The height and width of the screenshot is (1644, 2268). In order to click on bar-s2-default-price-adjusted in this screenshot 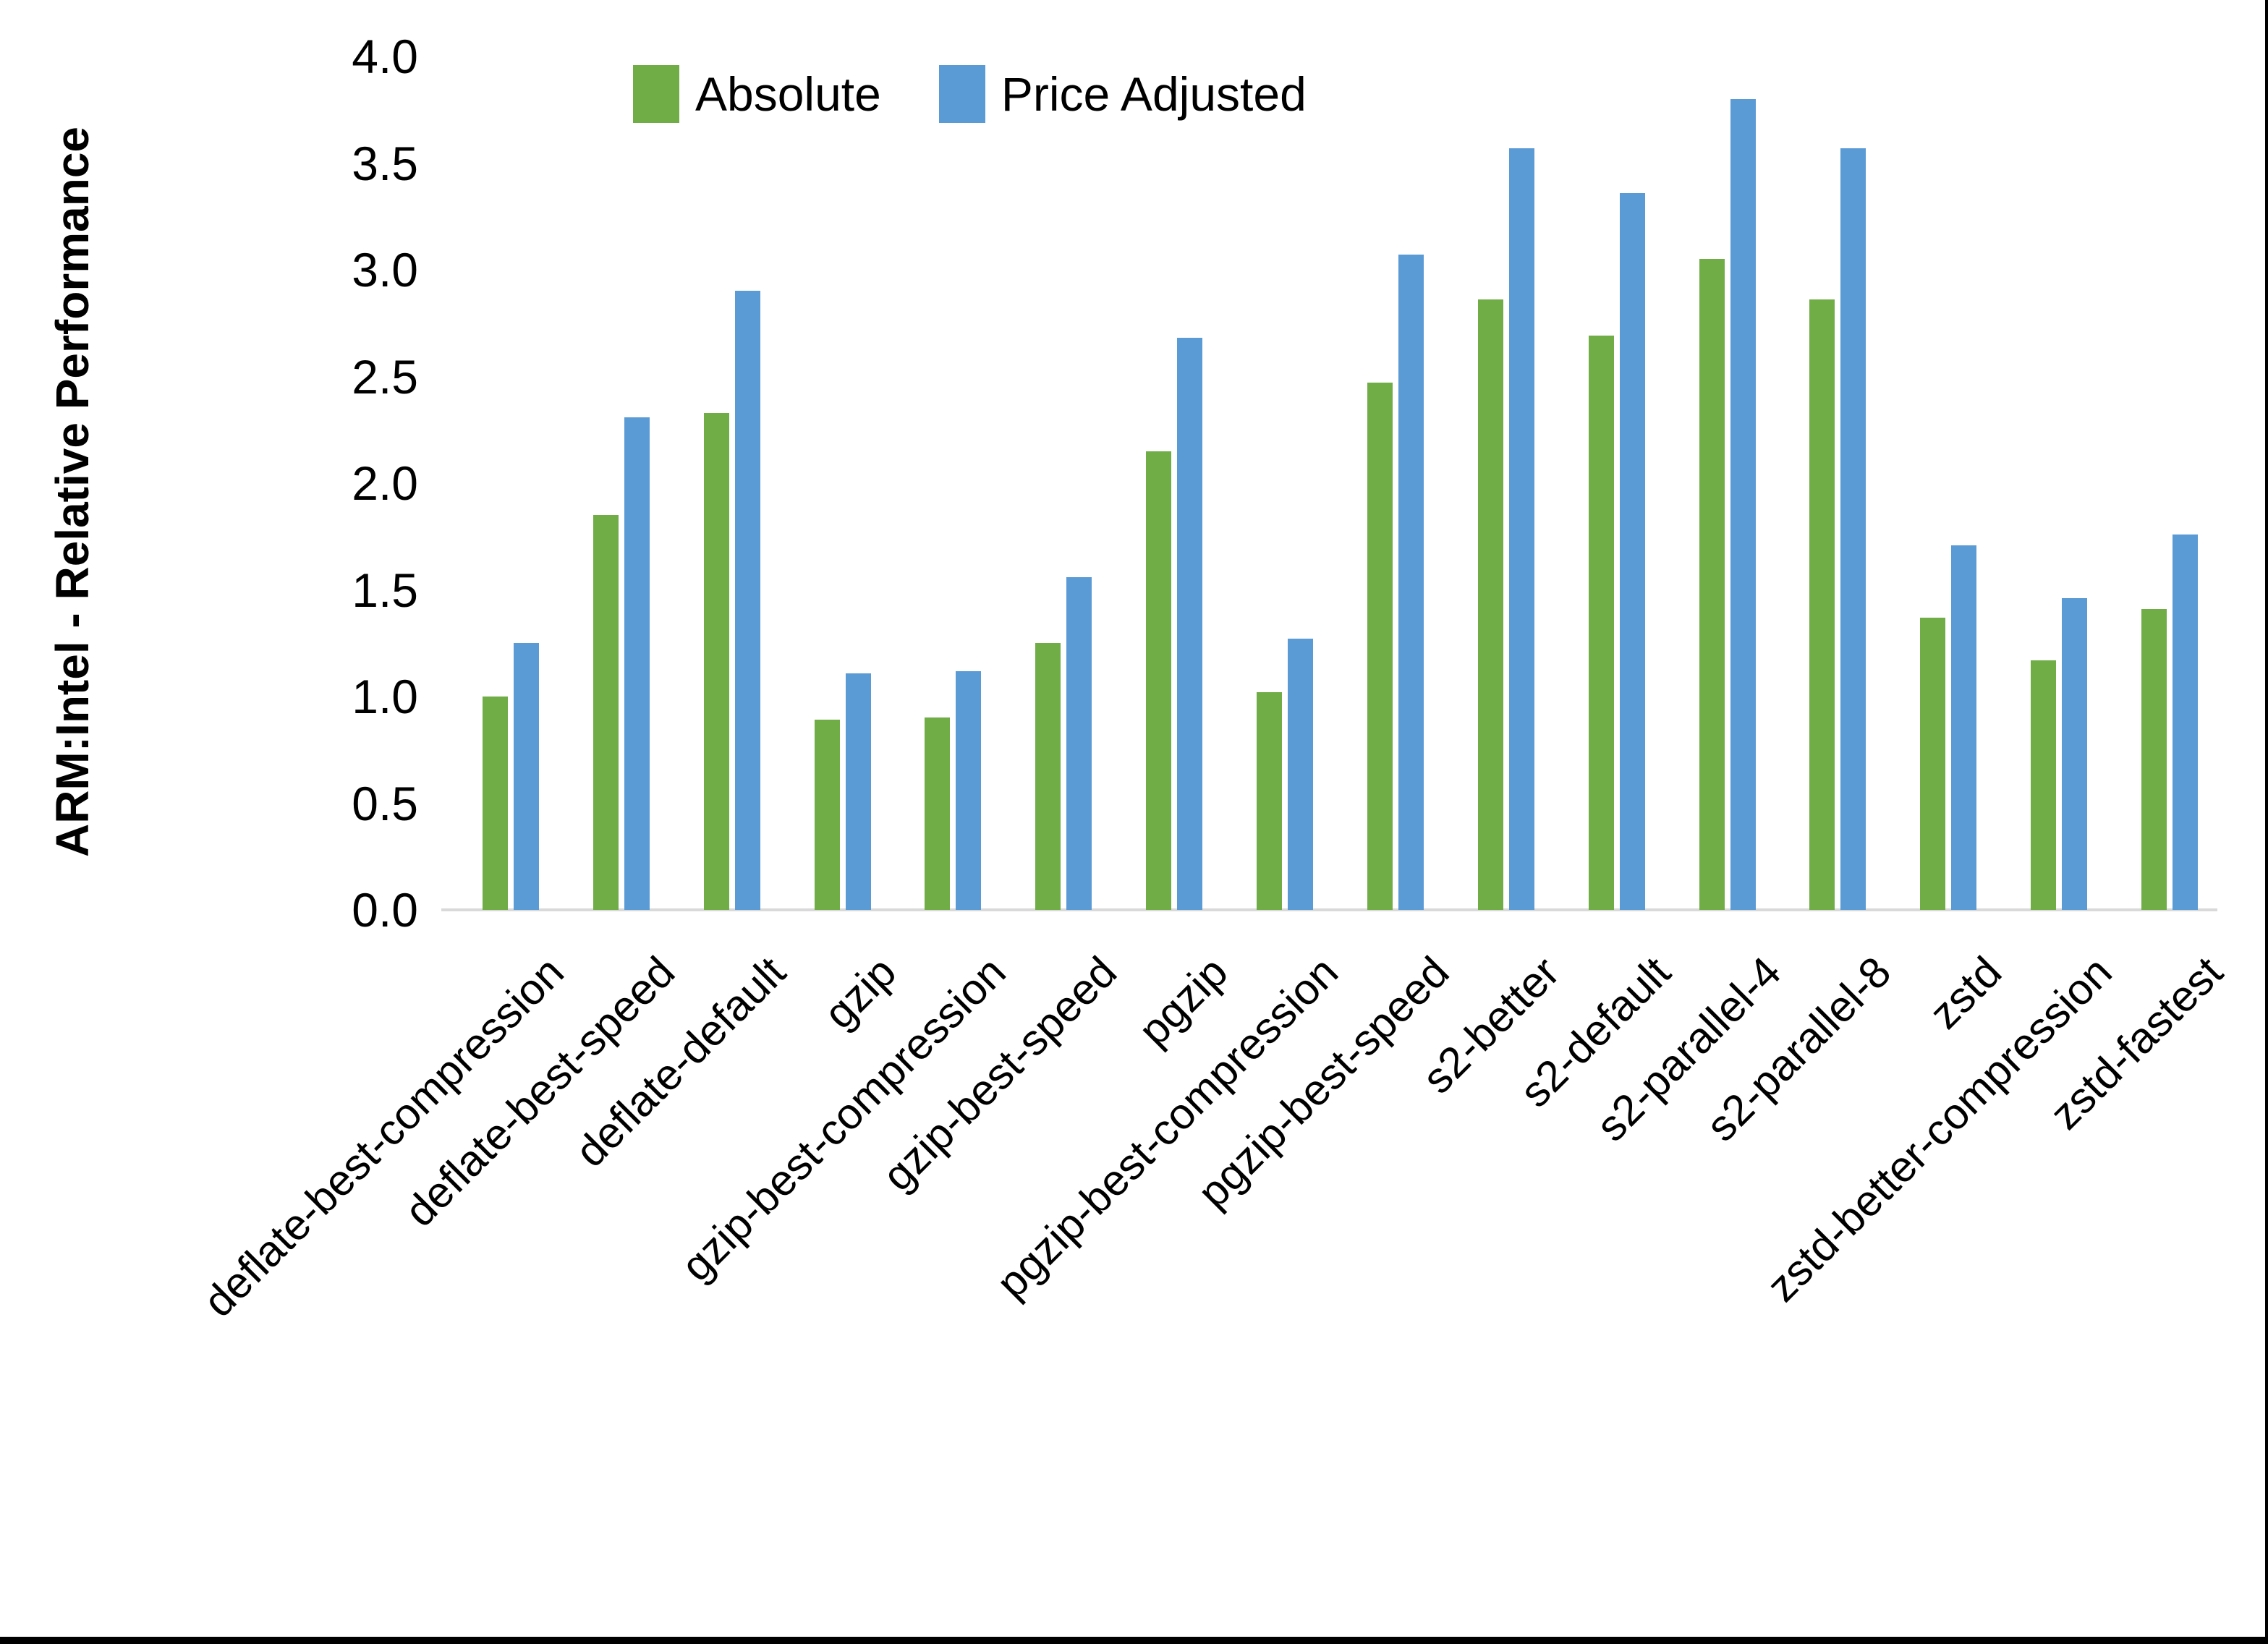, I will do `click(1632, 551)`.